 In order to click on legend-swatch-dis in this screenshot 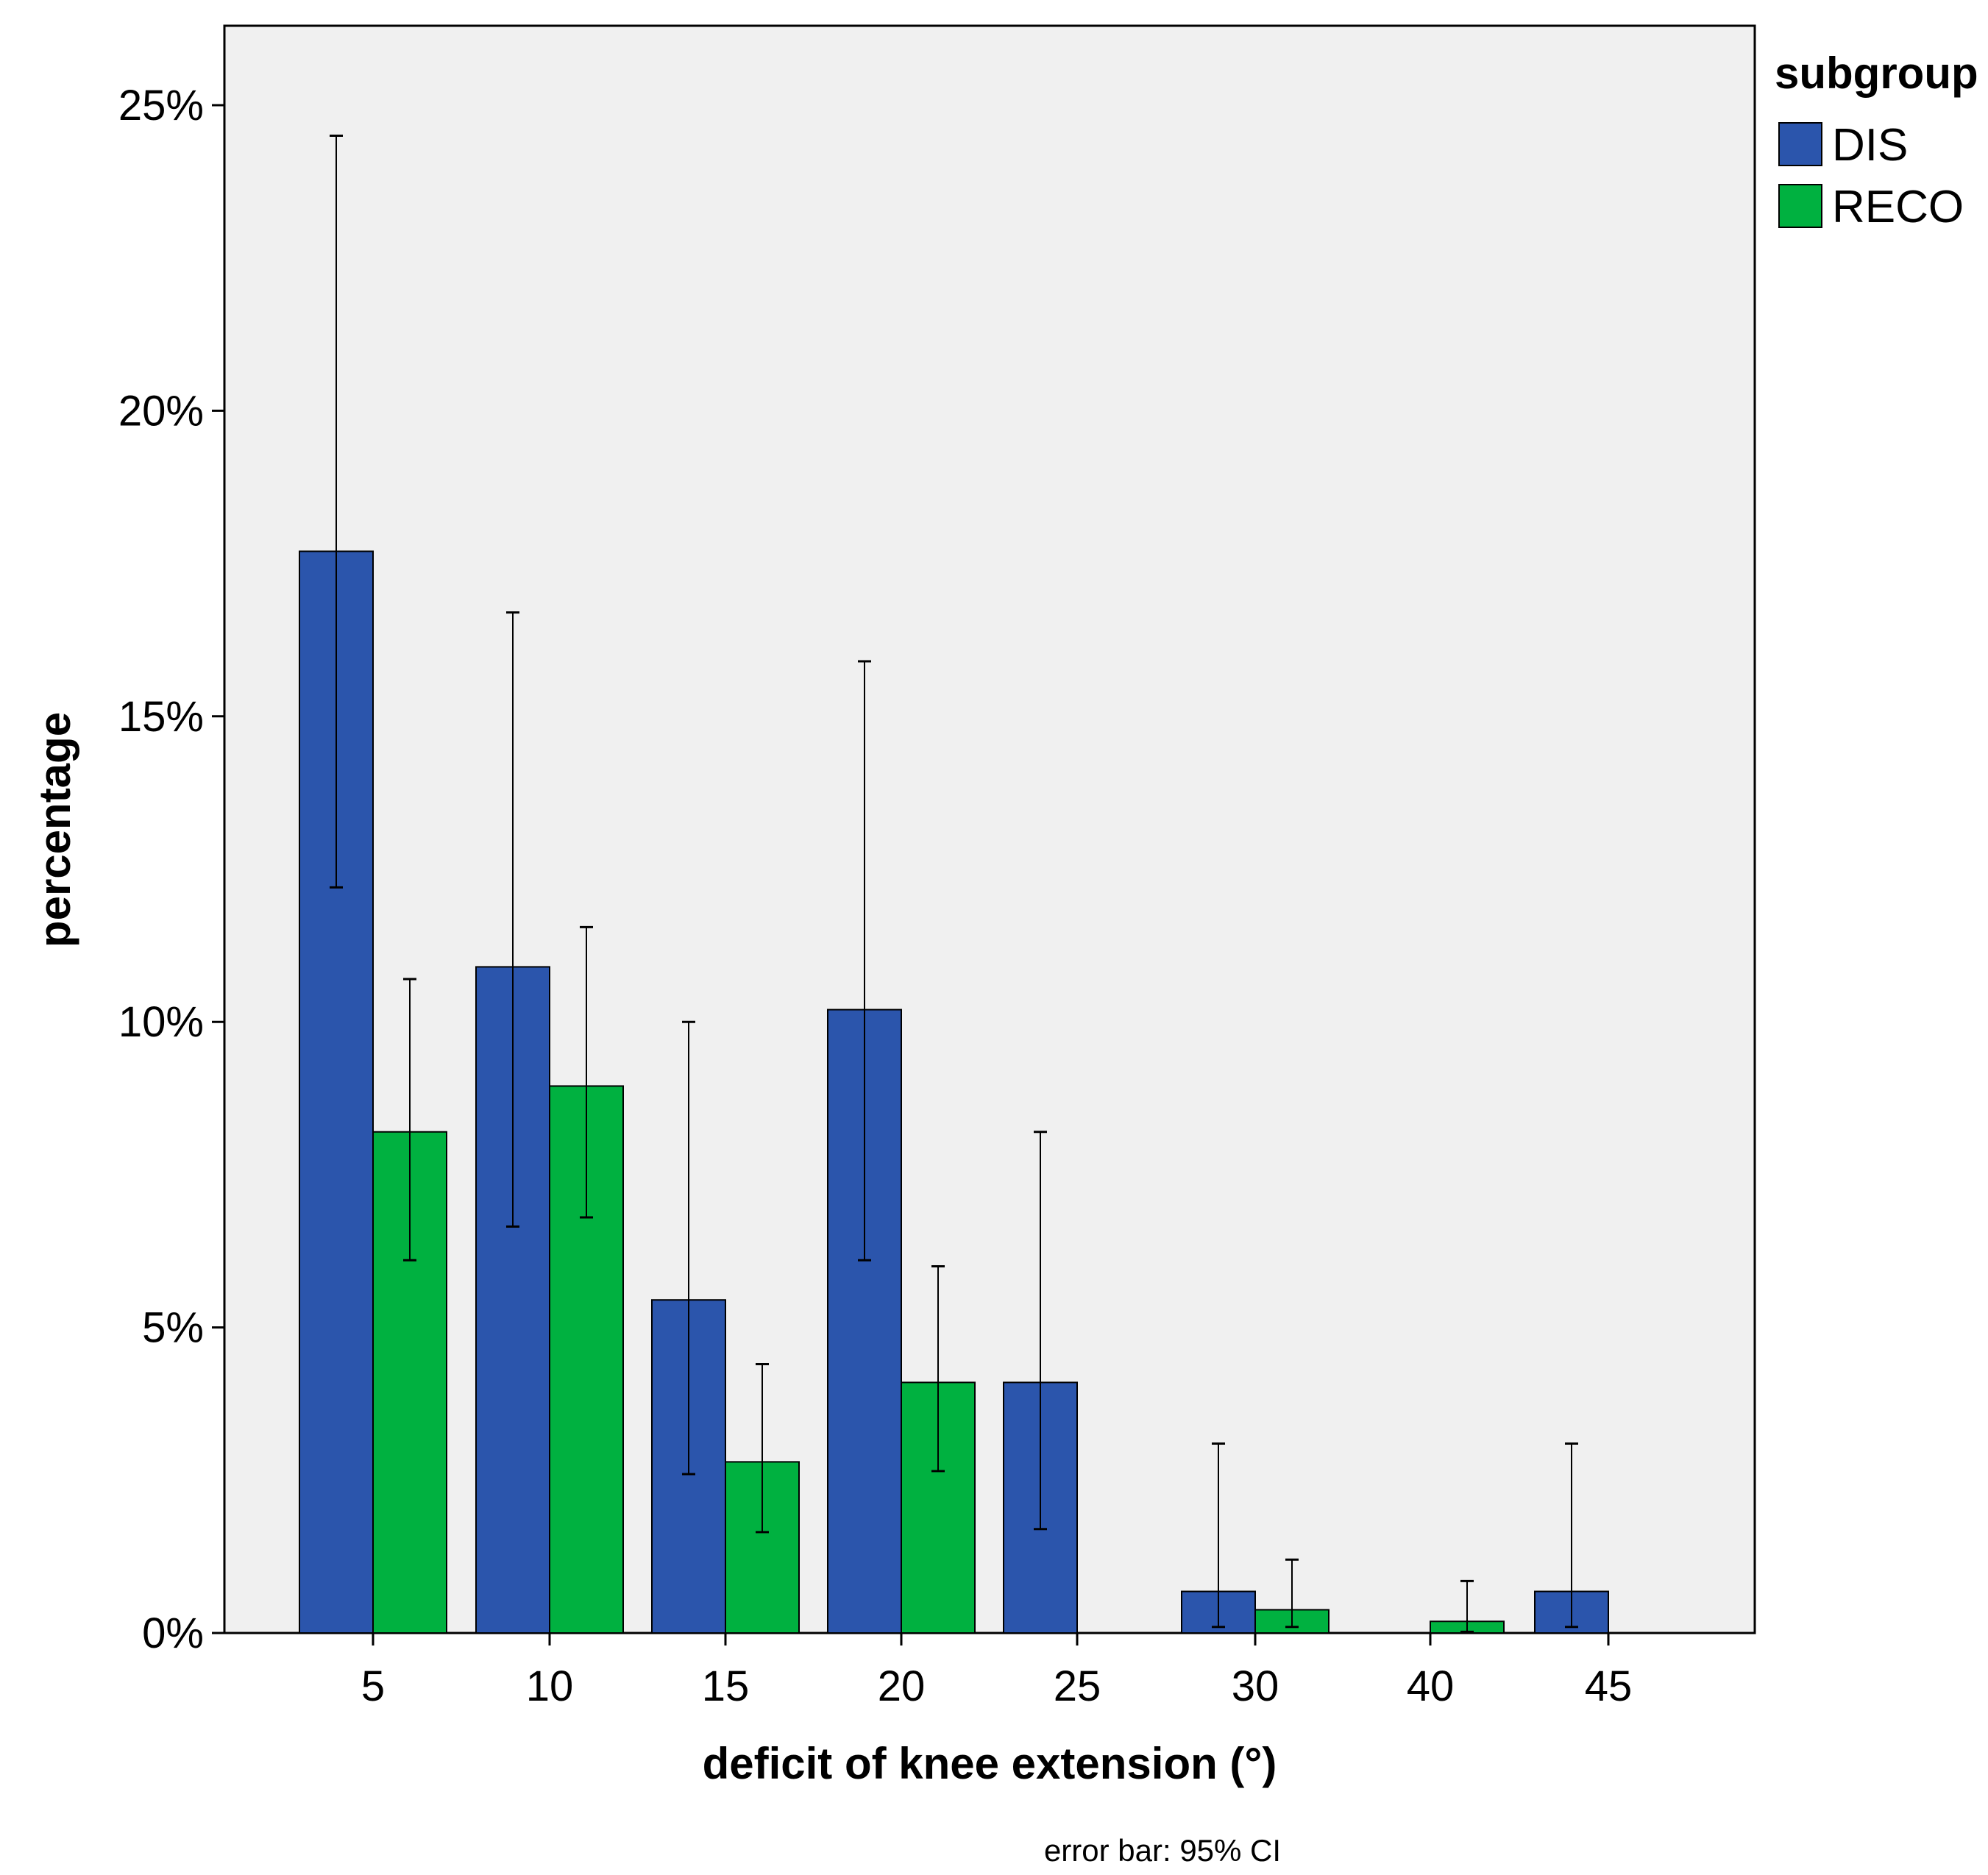, I will do `click(1800, 144)`.